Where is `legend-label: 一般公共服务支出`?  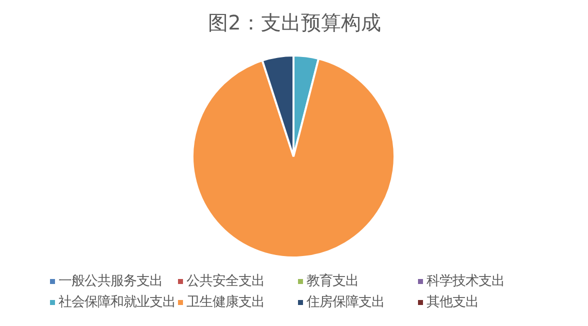
legend-label: 一般公共服务支出 is located at coordinates (110, 281).